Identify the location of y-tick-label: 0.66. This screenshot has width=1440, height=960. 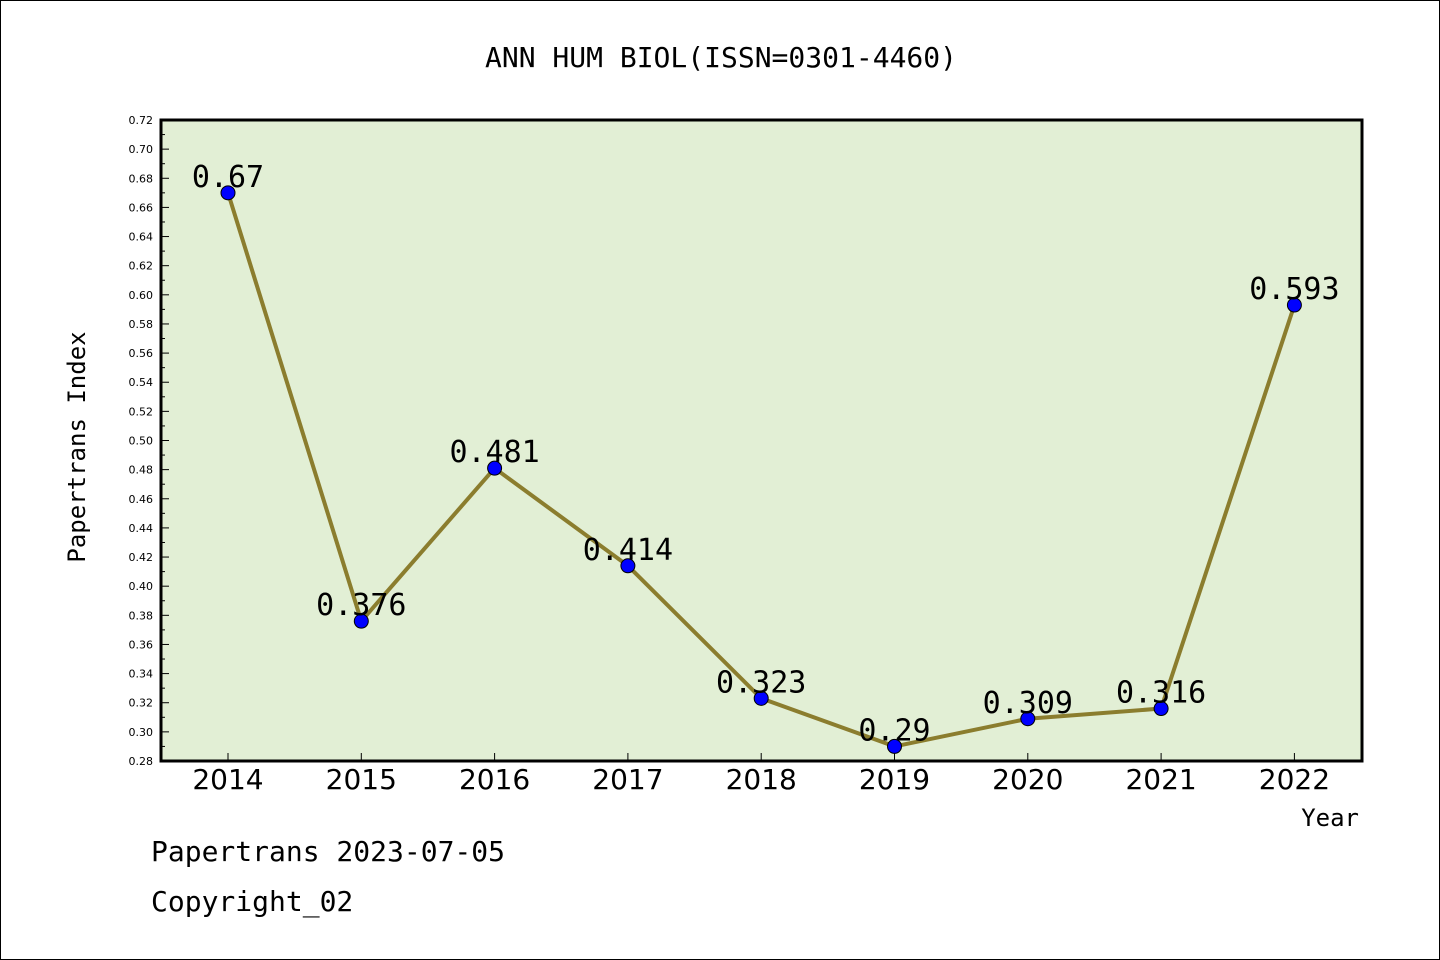
(141, 207).